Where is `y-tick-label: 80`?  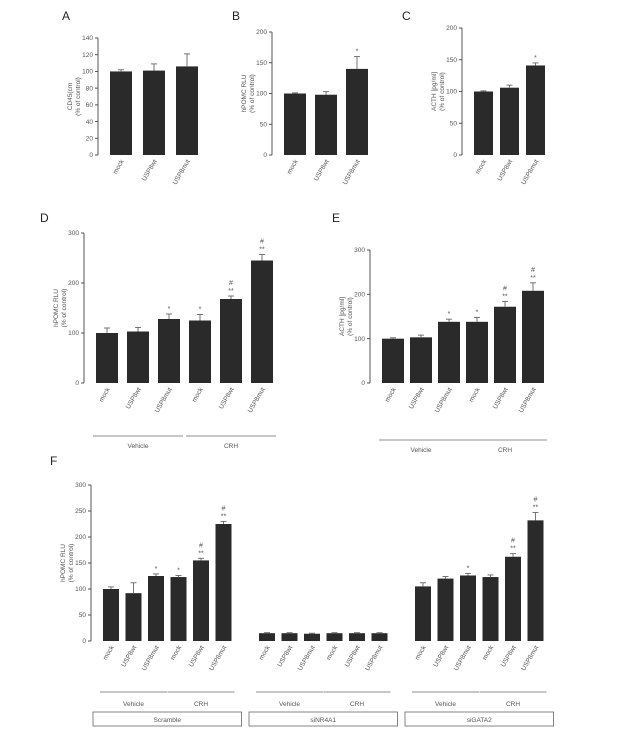
y-tick-label: 80 is located at coordinates (90, 88).